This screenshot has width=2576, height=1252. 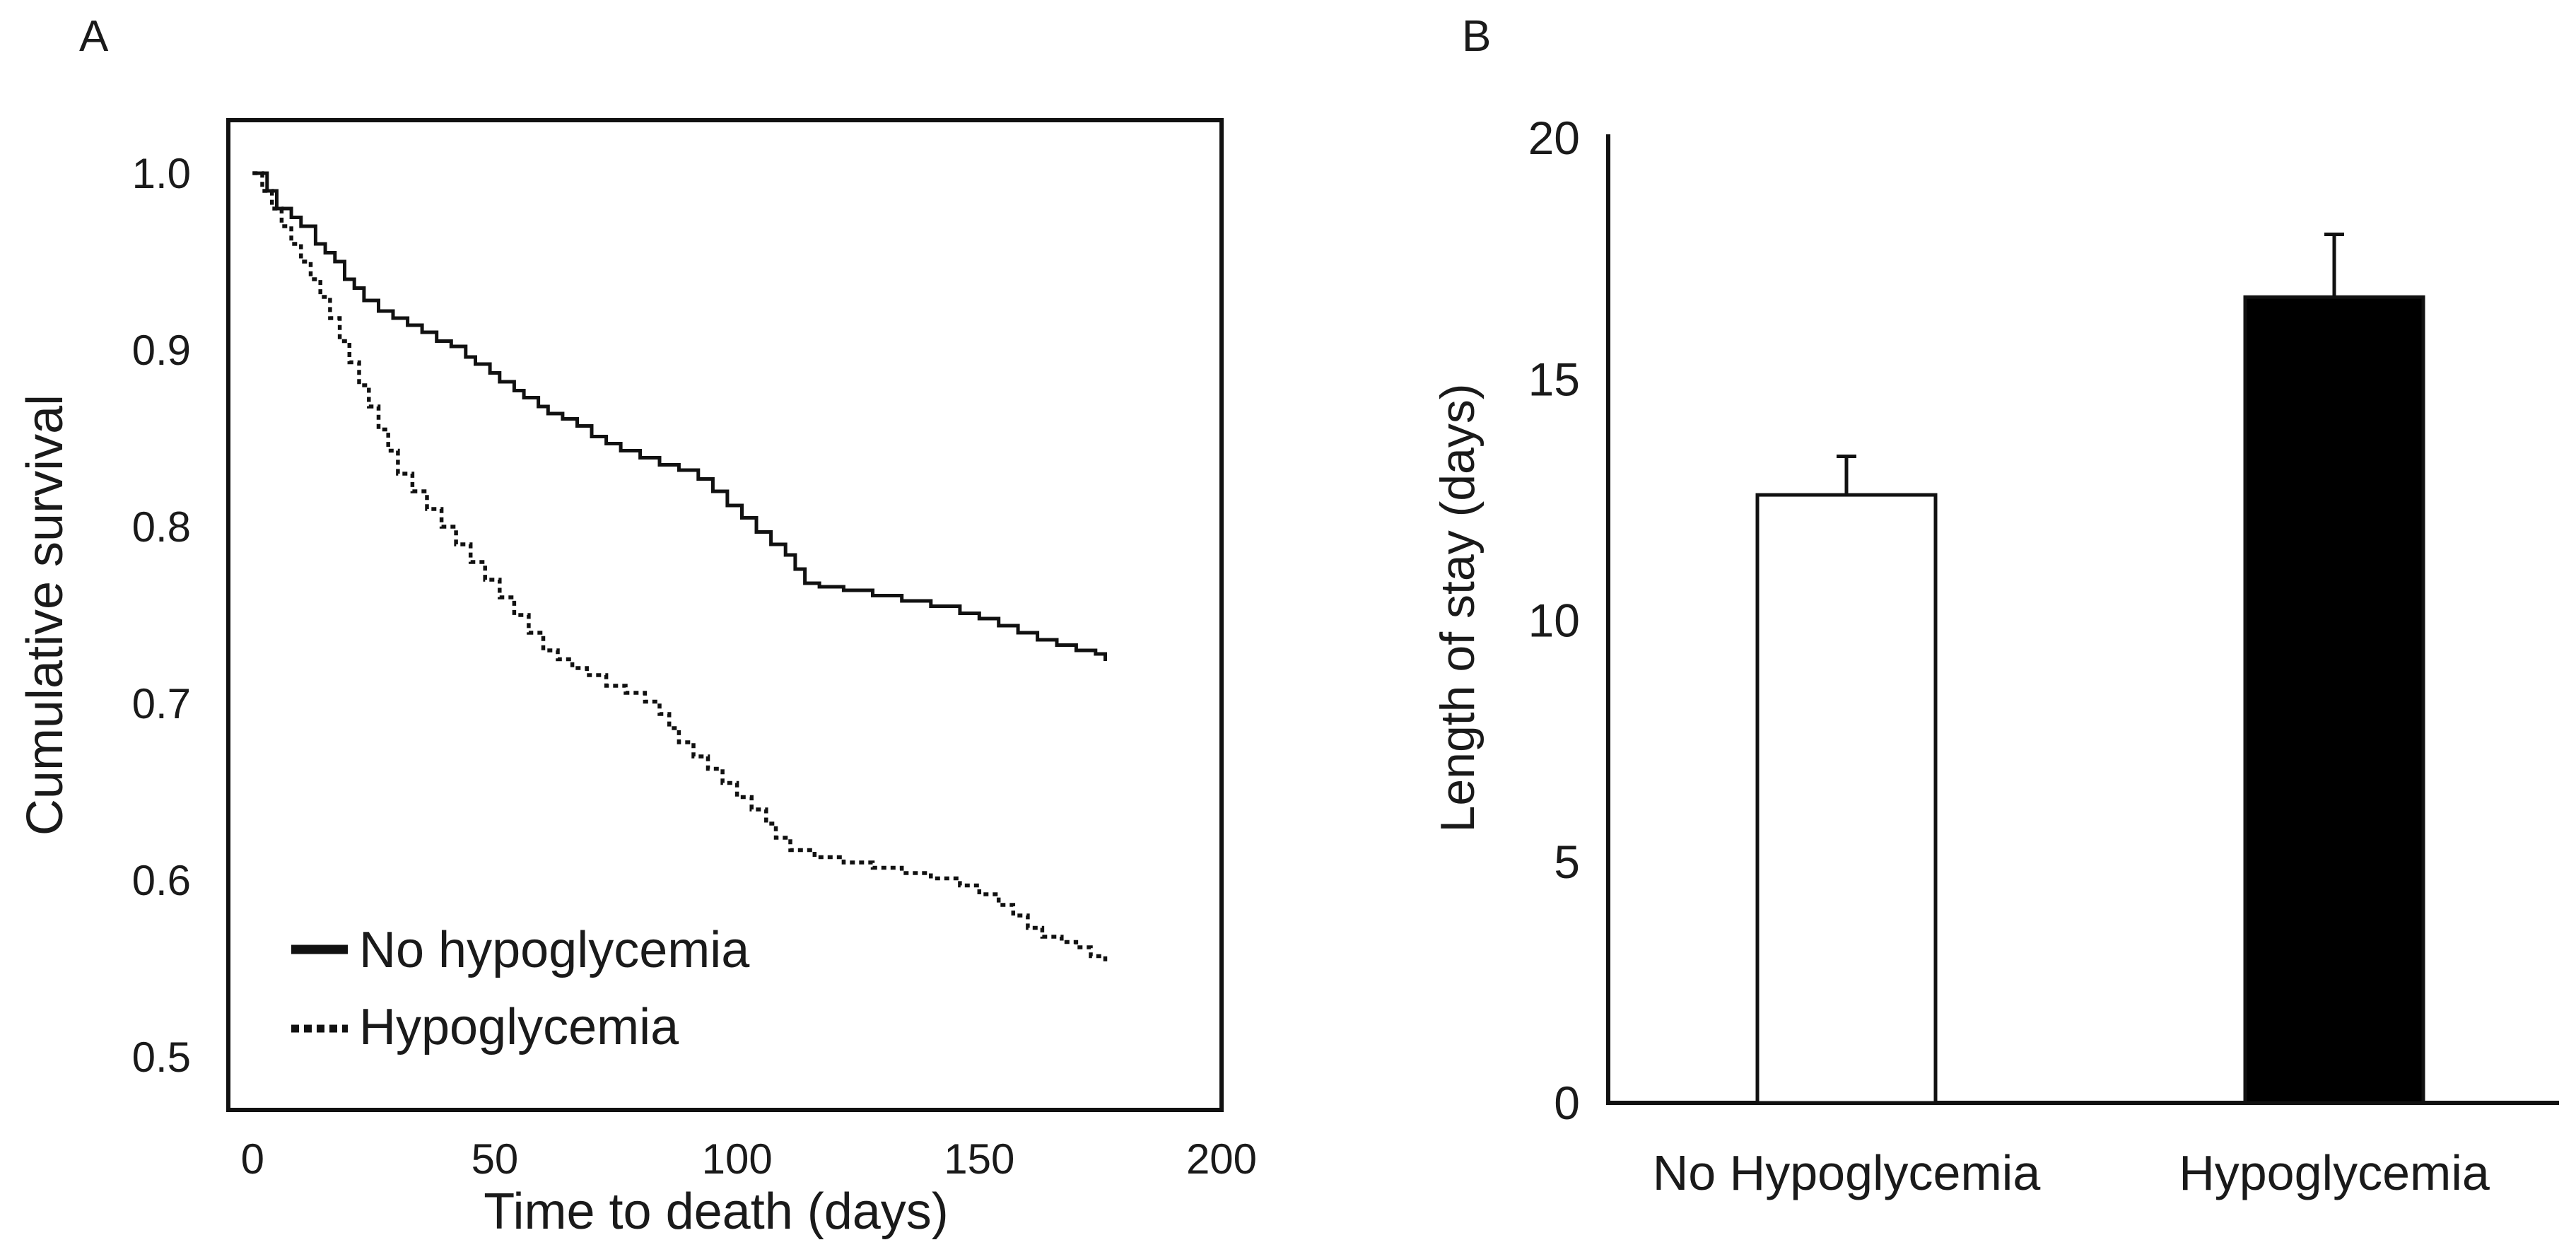 I want to click on y-tick-label: 0.9, so click(x=161, y=350).